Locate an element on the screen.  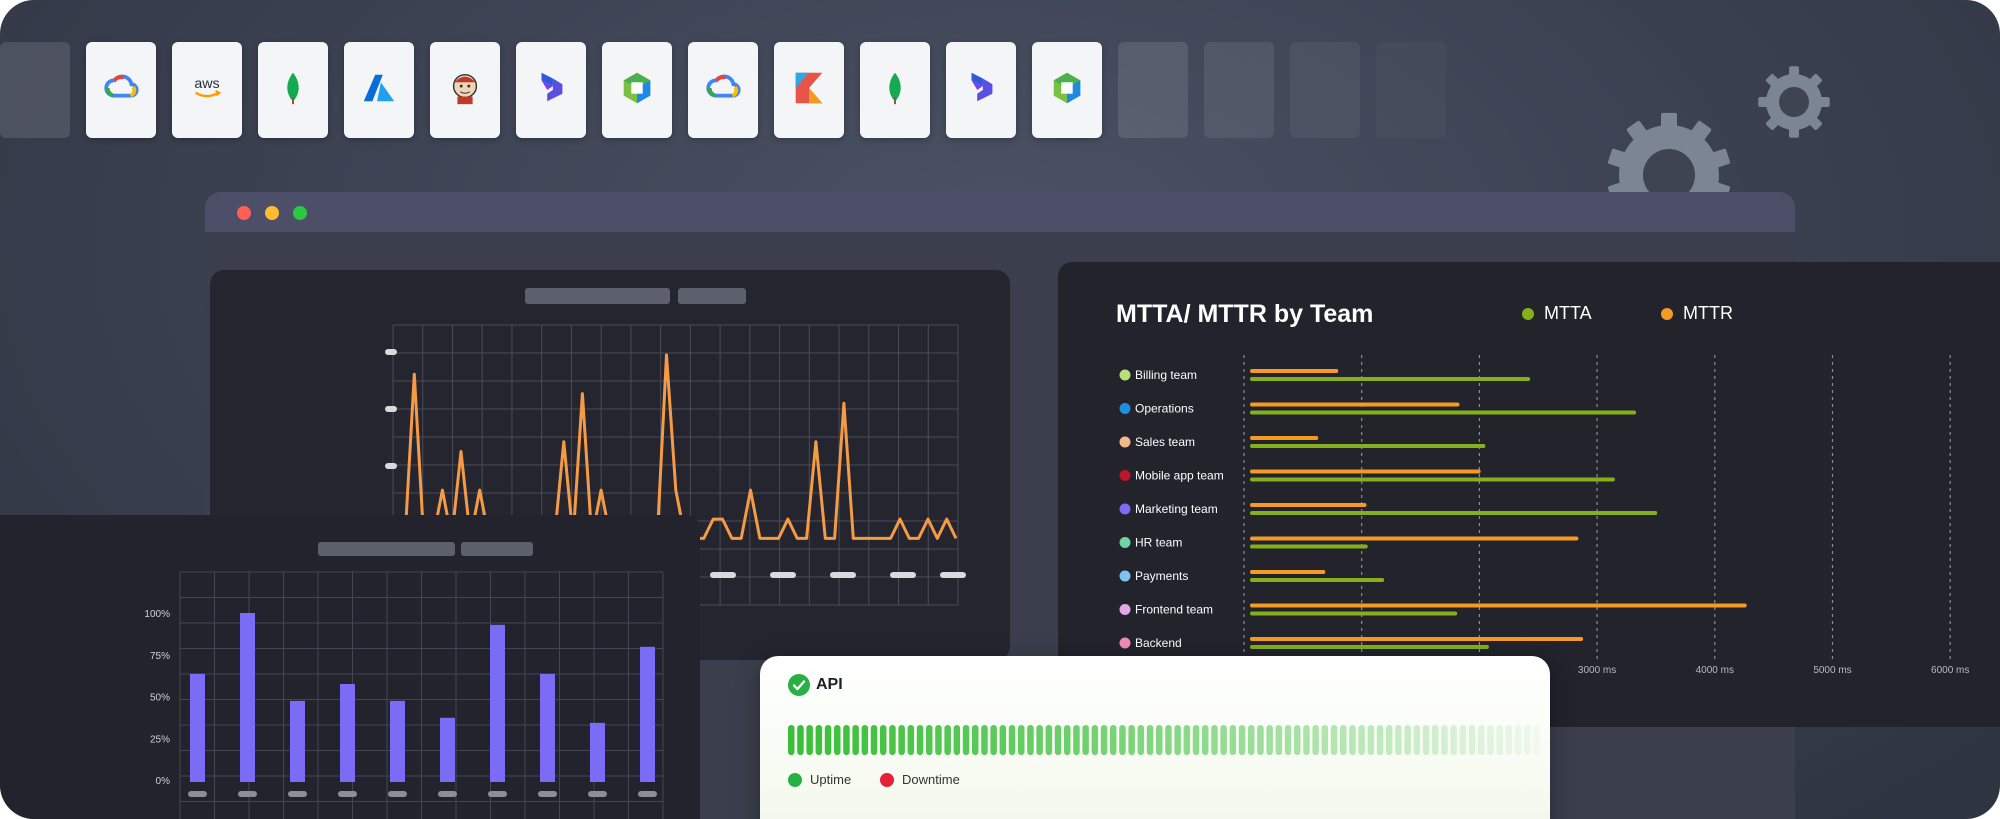
gear-icon is located at coordinates (1794, 102).